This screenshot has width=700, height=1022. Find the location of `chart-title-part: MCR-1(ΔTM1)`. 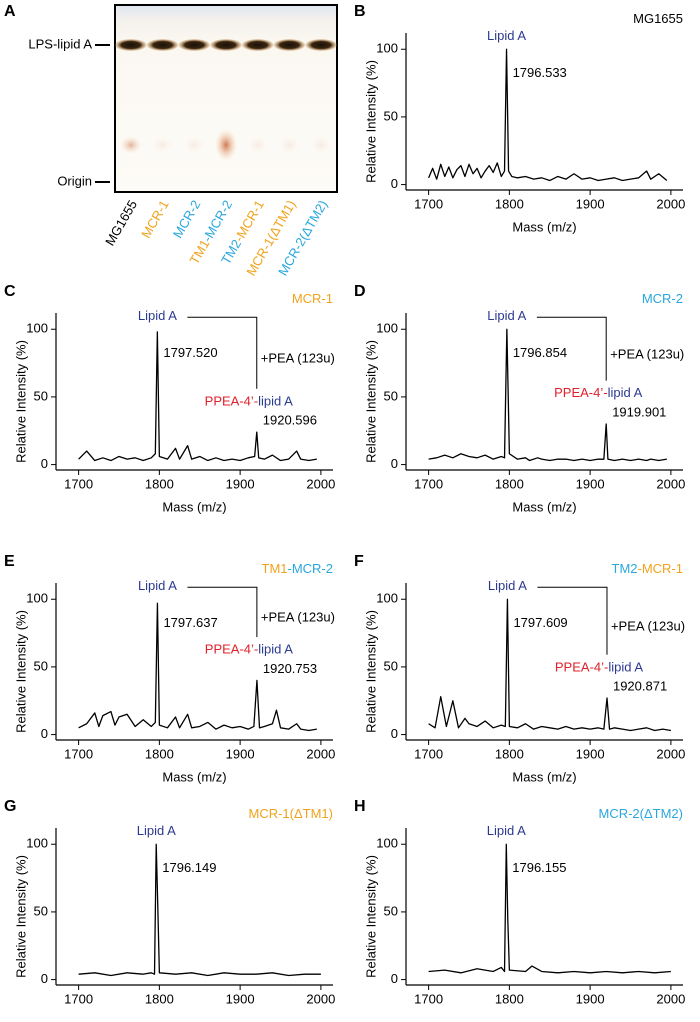

chart-title-part: MCR-1(ΔTM1) is located at coordinates (290, 813).